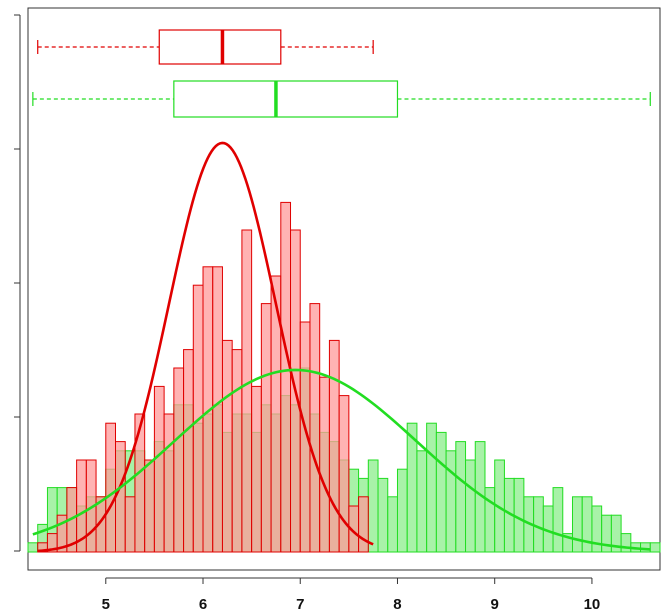 Image resolution: width=666 pixels, height=615 pixels. Describe the element at coordinates (300, 604) in the screenshot. I see `x-tick-label: 7` at that location.